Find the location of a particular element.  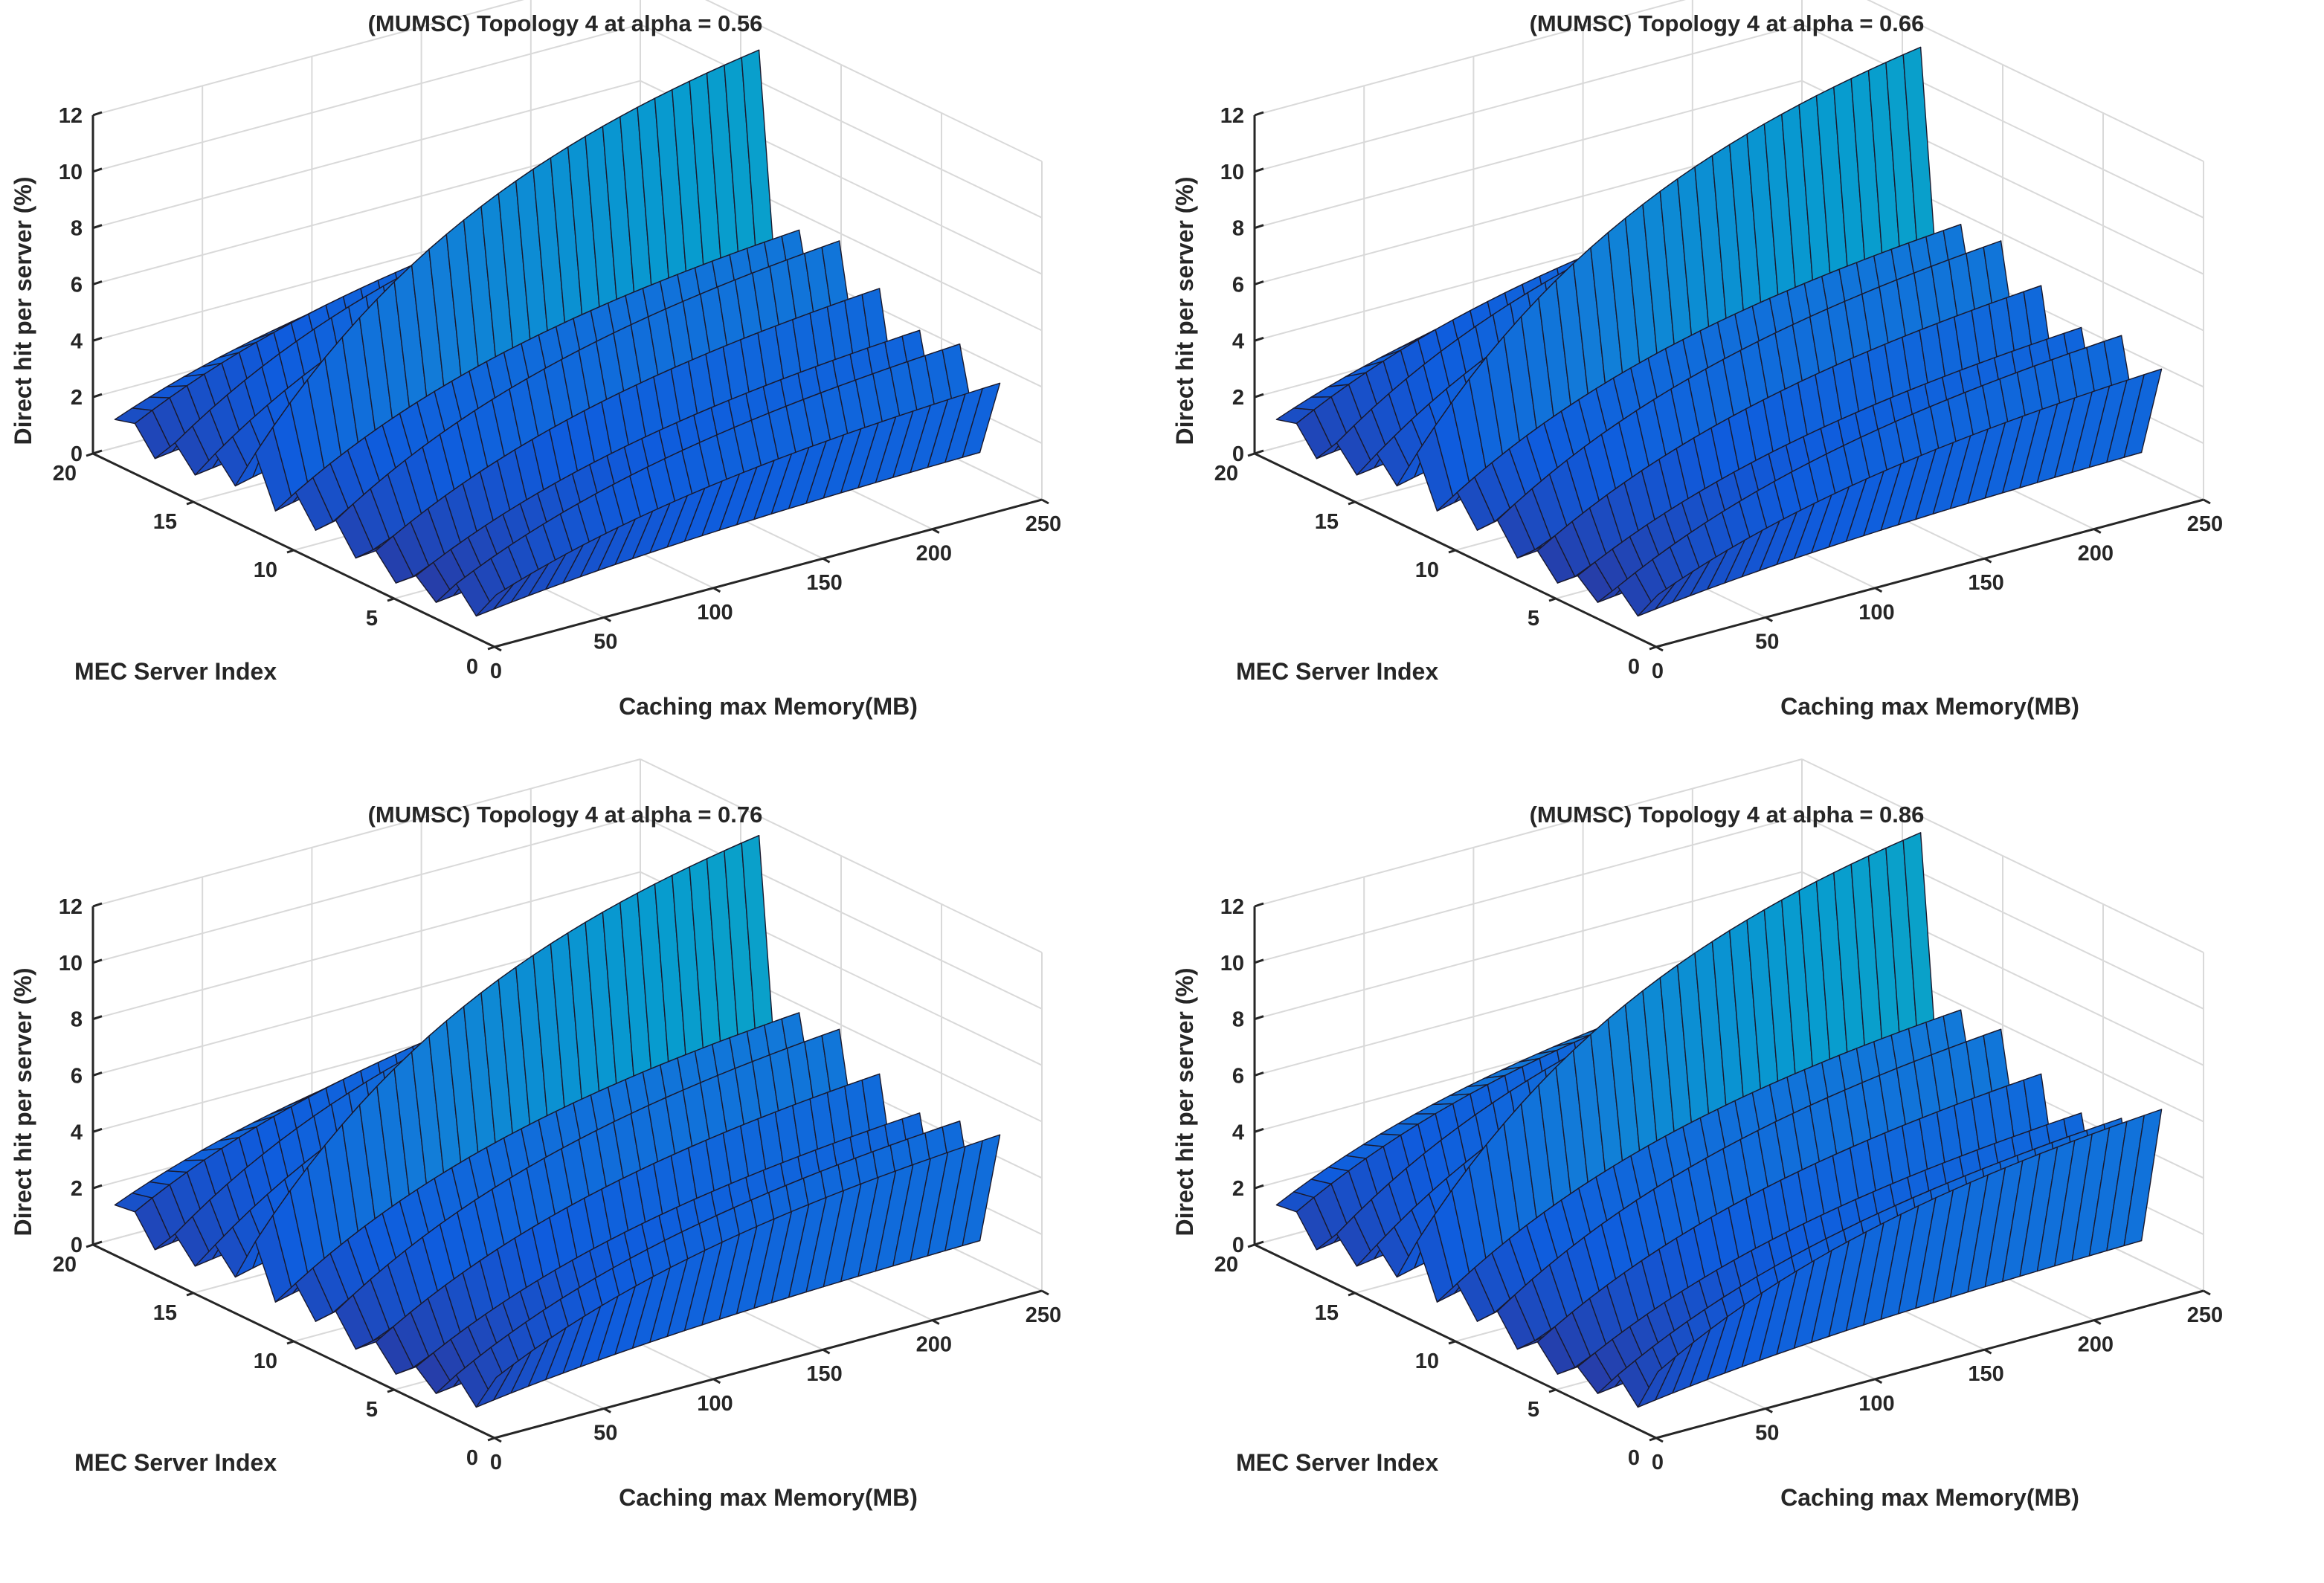

x-tick-label: 100 is located at coordinates (715, 613).